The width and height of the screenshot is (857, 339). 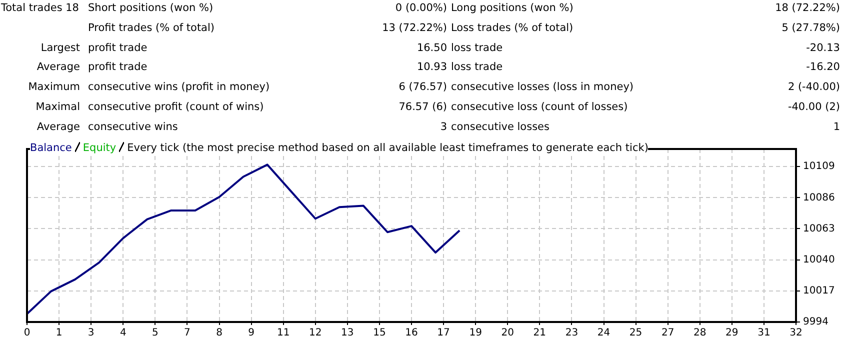 I want to click on x-tick-label: 23, so click(x=571, y=333).